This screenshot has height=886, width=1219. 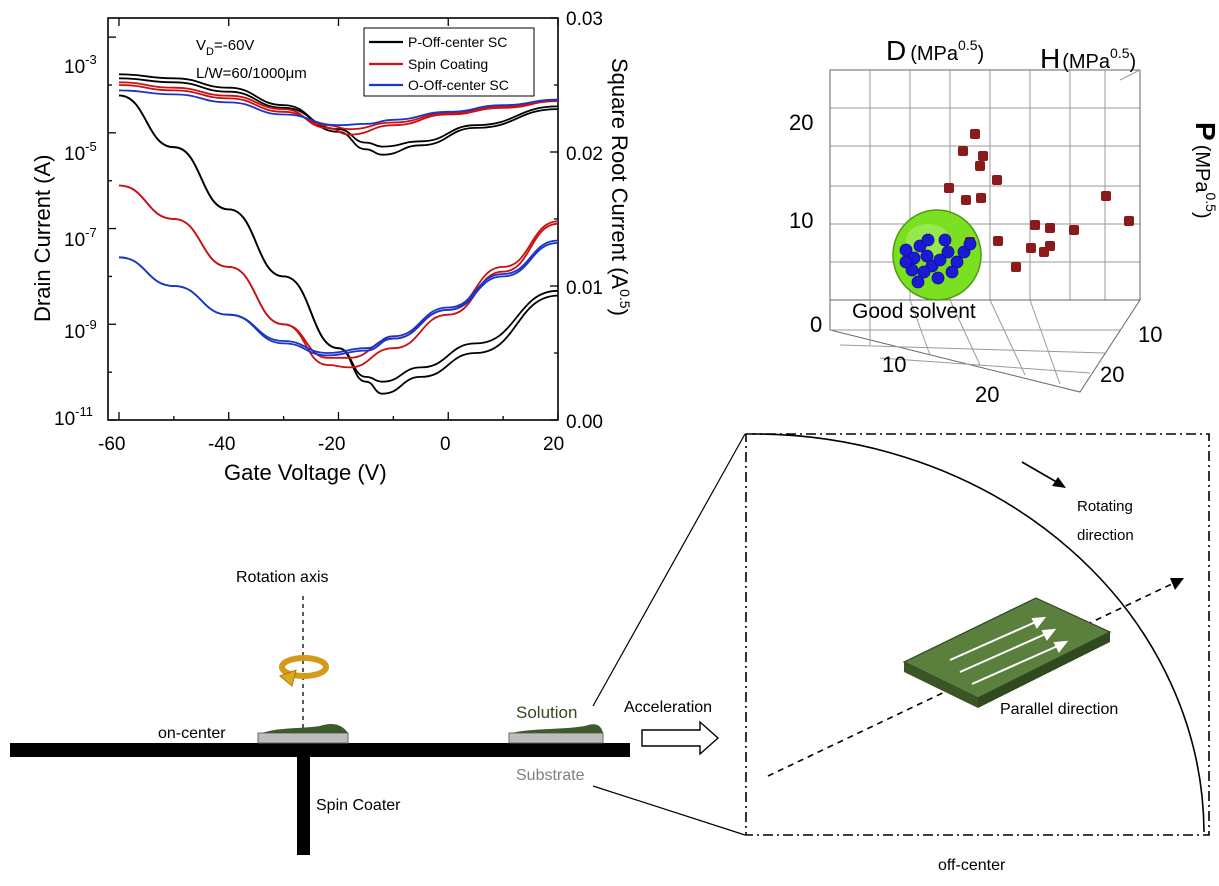 What do you see at coordinates (1177, 584) in the screenshot?
I see `radial-arrowhead-icon` at bounding box center [1177, 584].